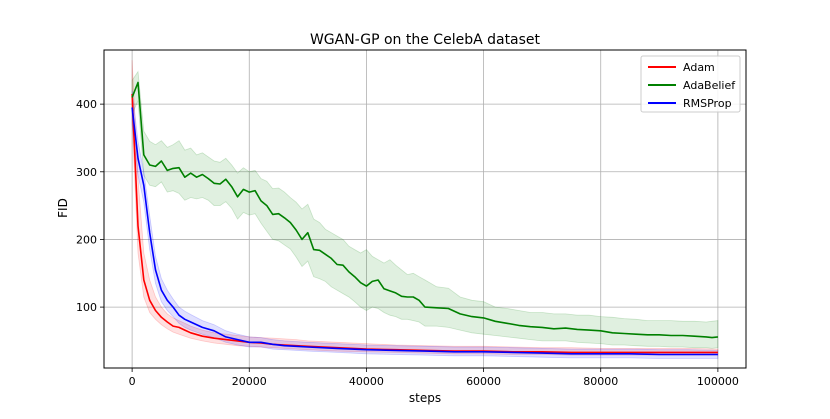  What do you see at coordinates (86, 307) in the screenshot?
I see `y-tick-label: 100` at bounding box center [86, 307].